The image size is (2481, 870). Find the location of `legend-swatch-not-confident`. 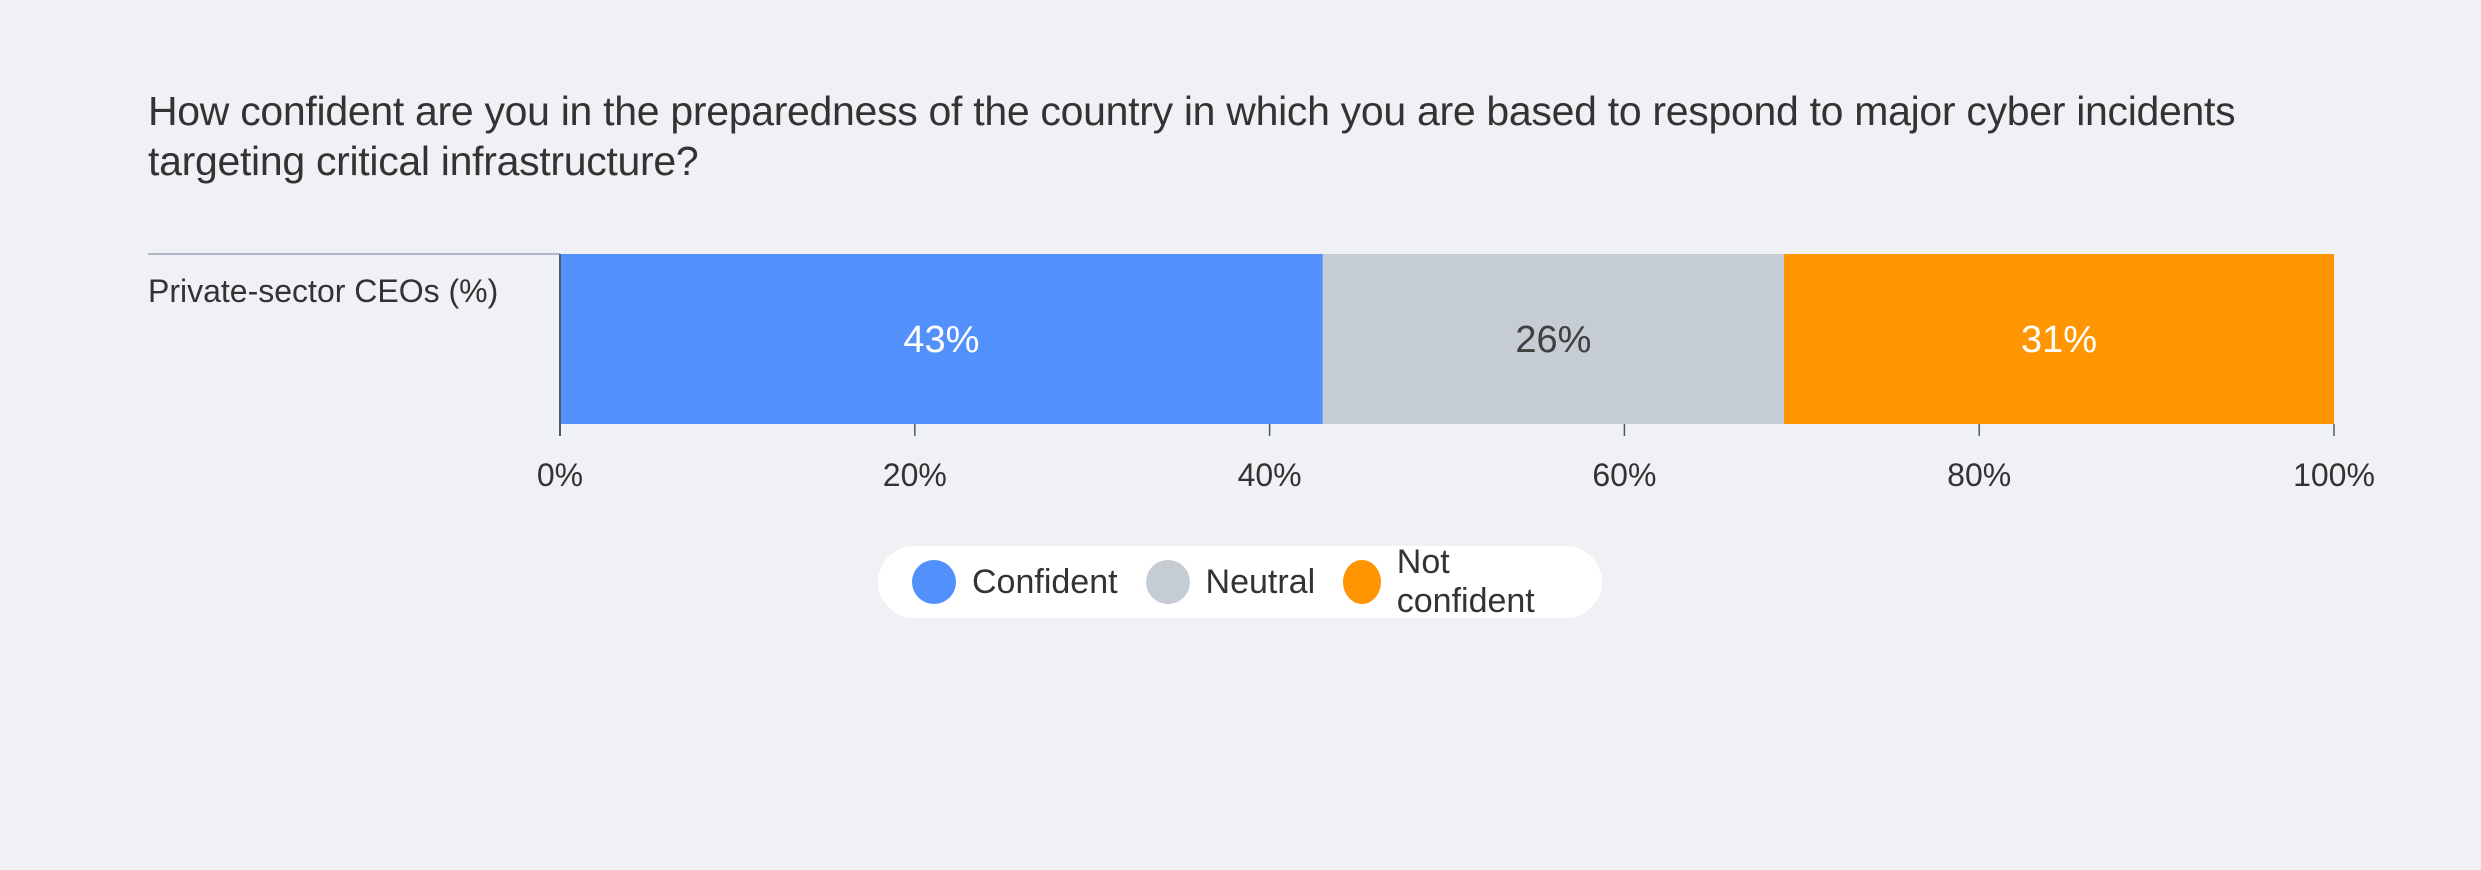

legend-swatch-not-confident is located at coordinates (1362, 582).